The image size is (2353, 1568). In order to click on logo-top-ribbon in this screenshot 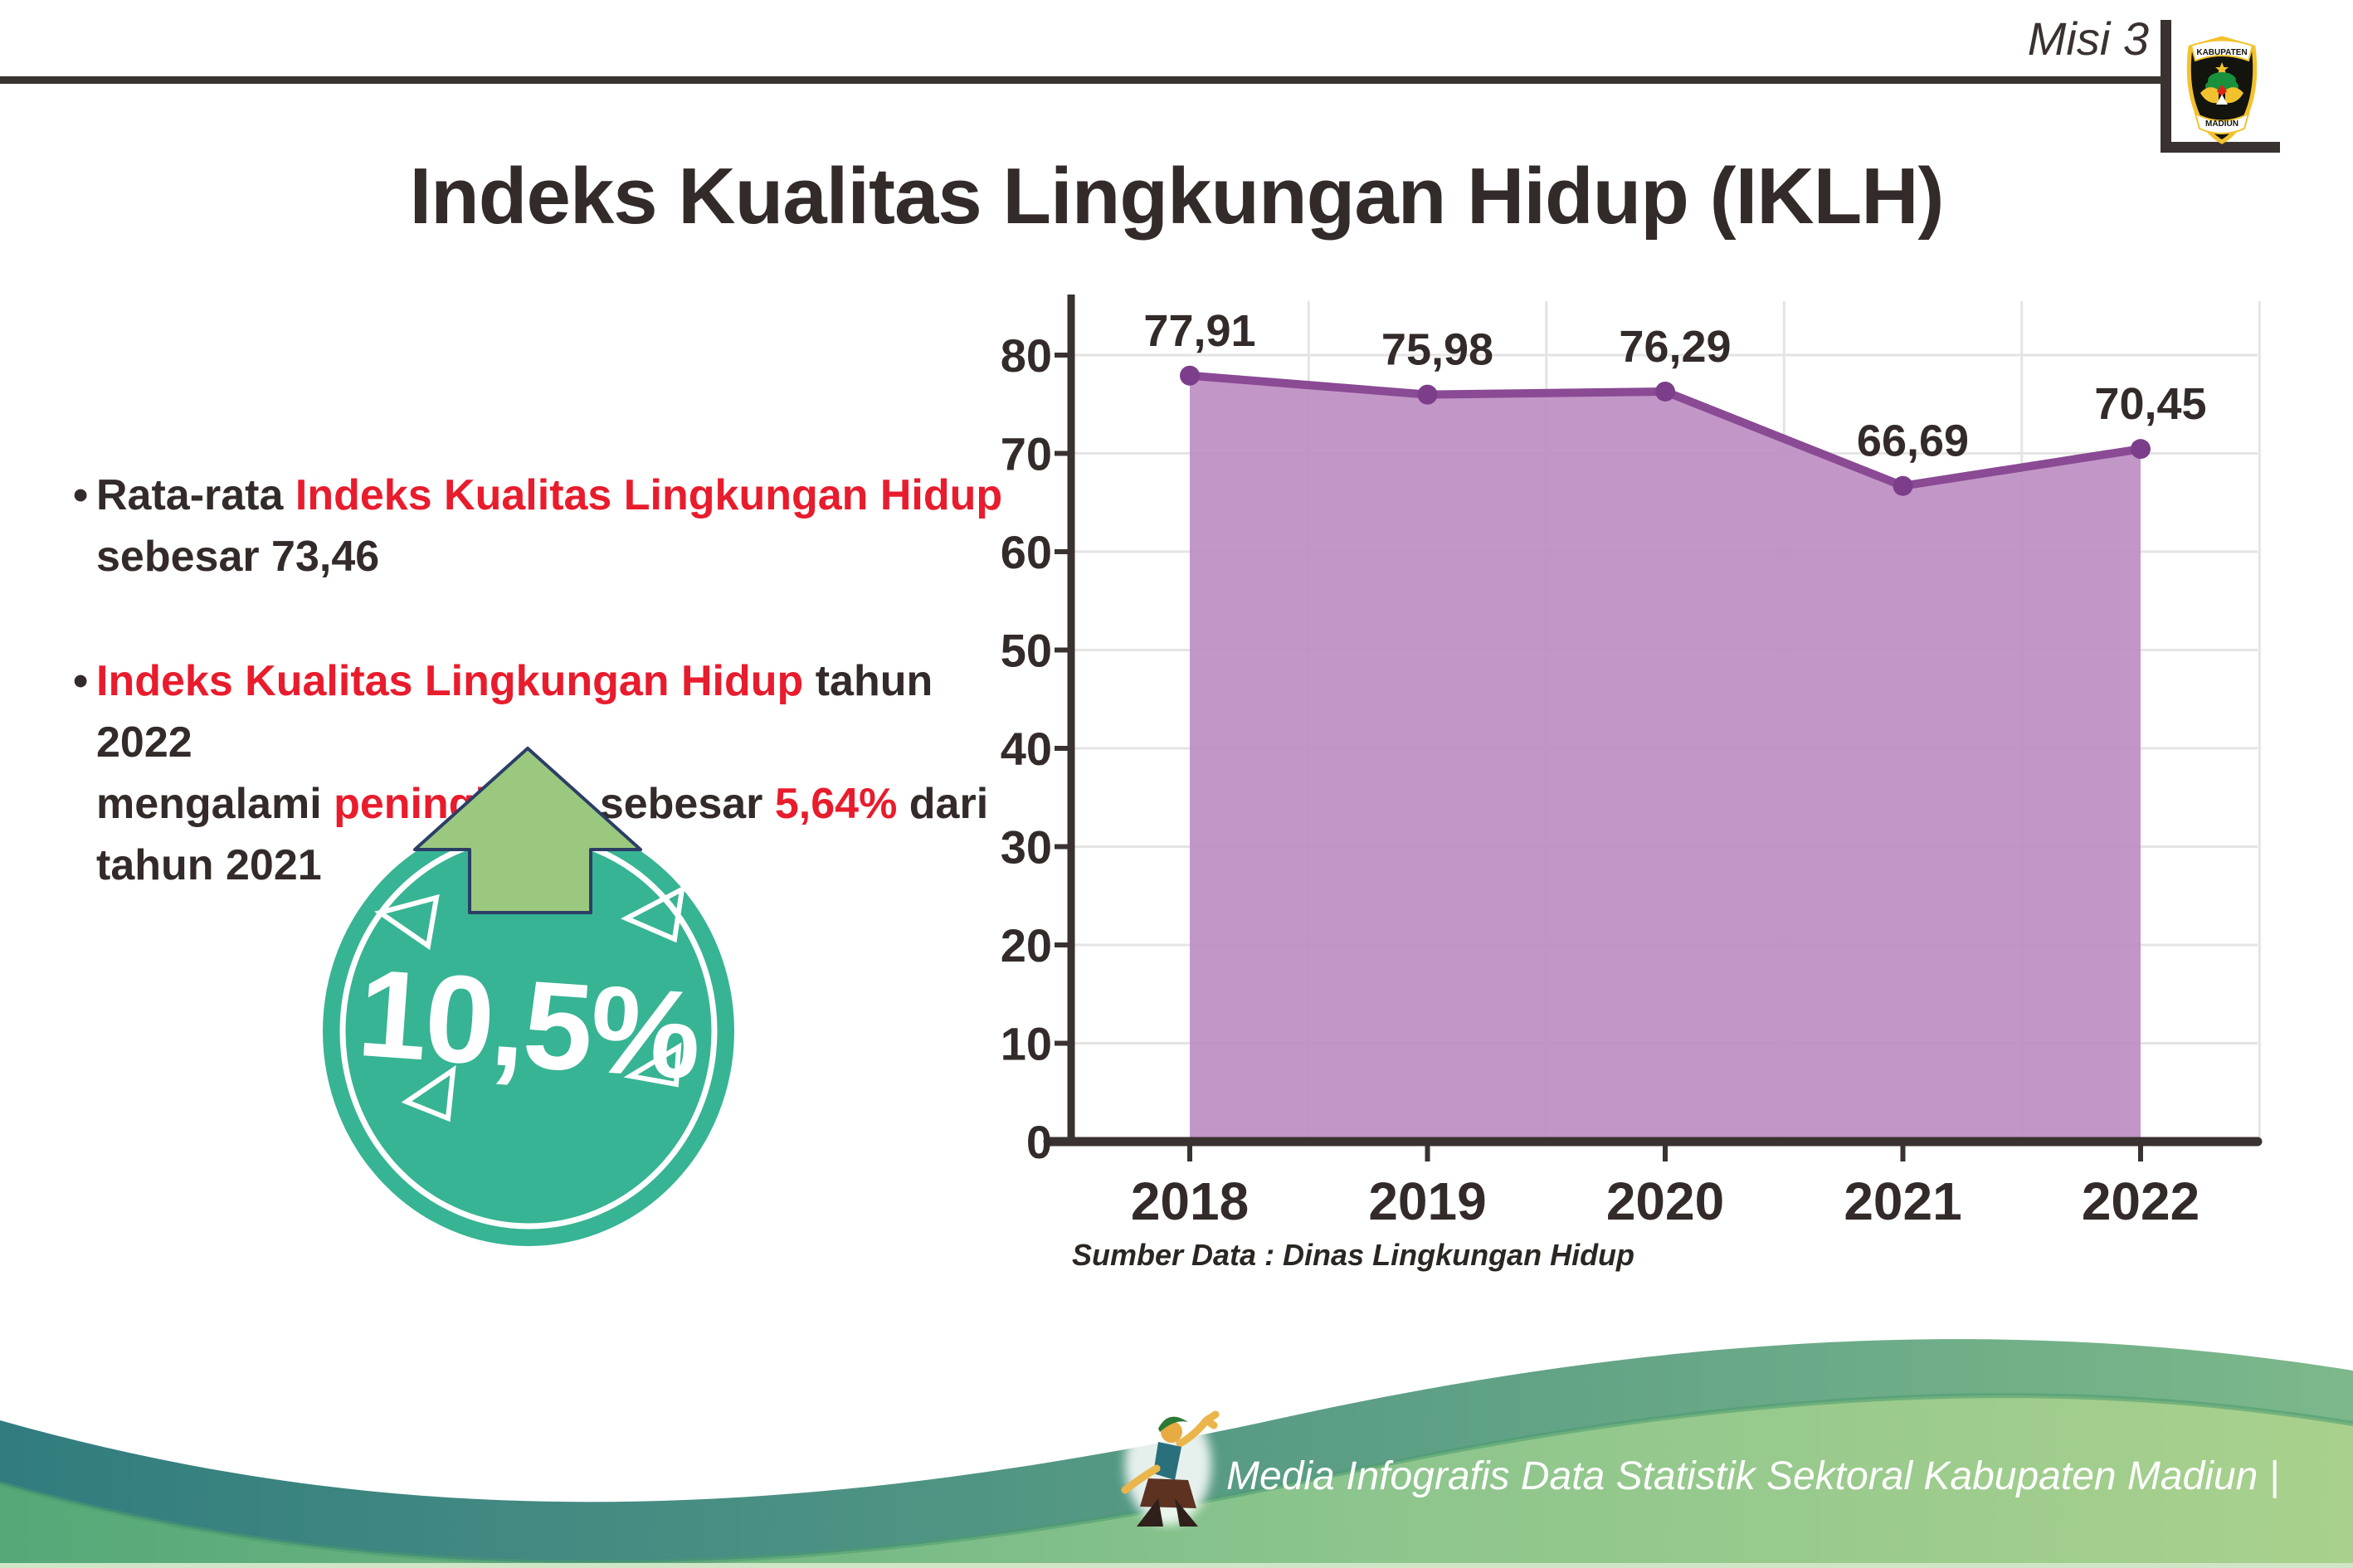, I will do `click(2222, 50)`.